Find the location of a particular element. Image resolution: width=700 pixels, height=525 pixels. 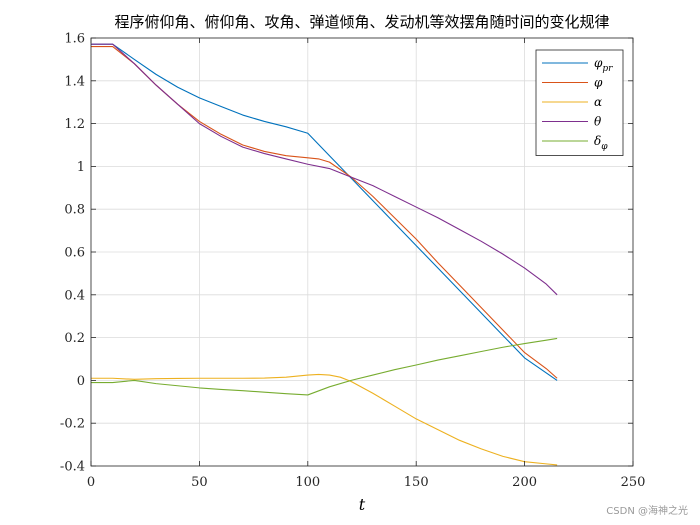

chart-title: 程序俯仰角、俯仰角、攻角、弹道倾角、发动机等效摆角随时间的变化规律 is located at coordinates (361, 22).